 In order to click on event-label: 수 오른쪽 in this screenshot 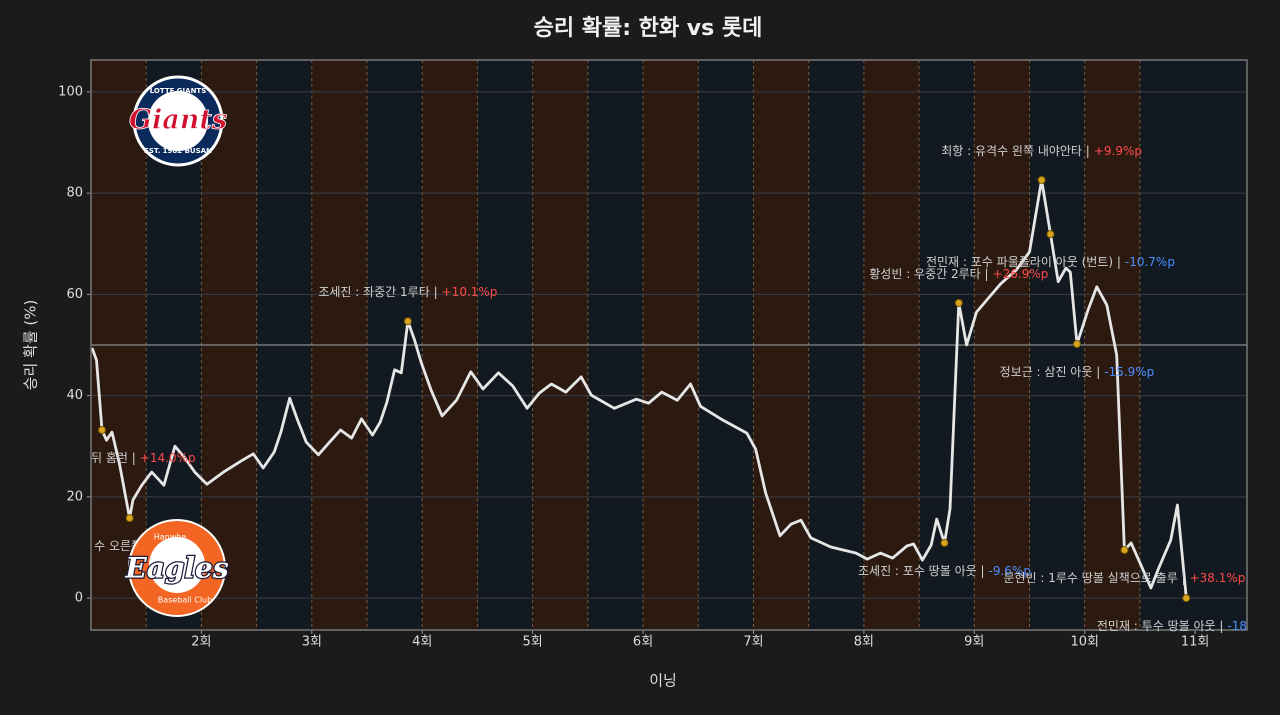, I will do `click(118, 546)`.